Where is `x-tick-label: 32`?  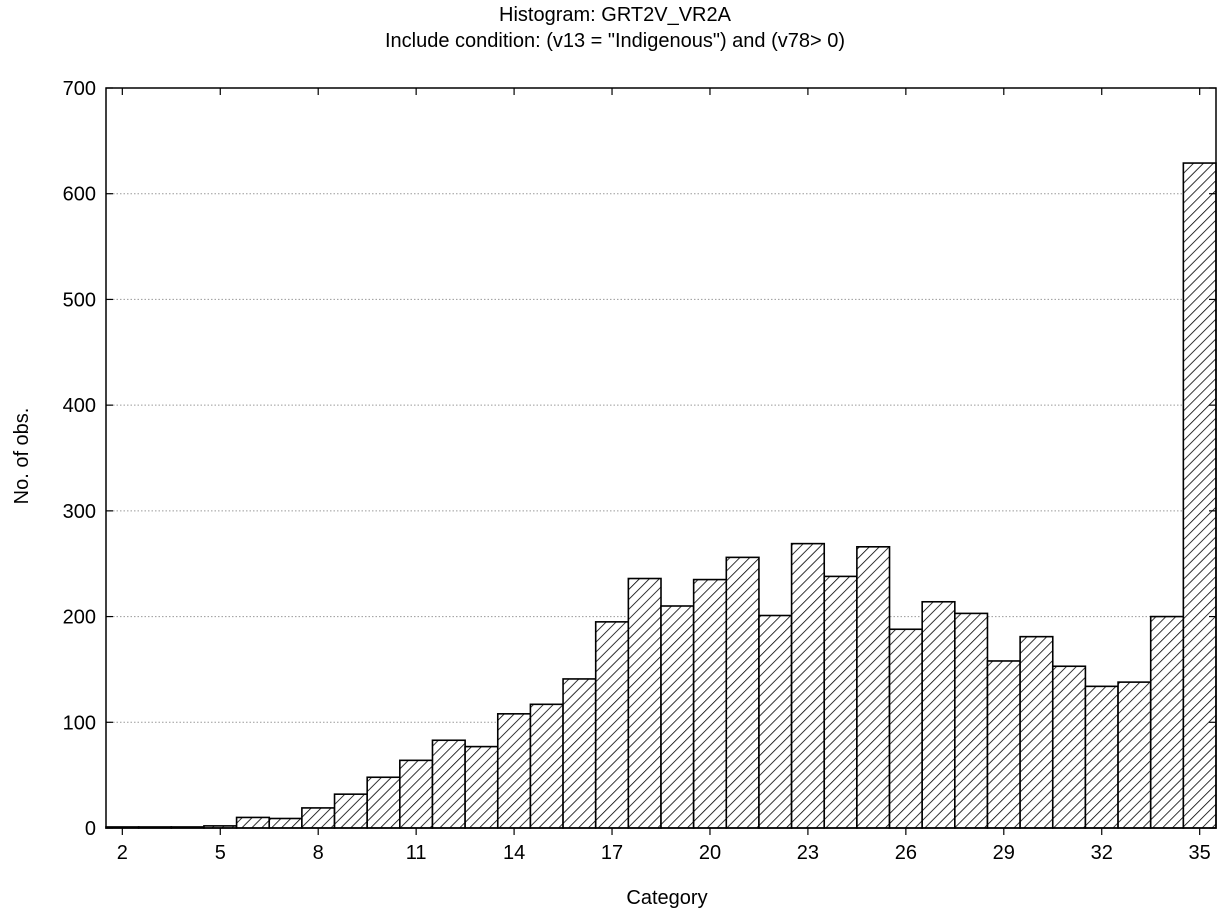
x-tick-label: 32 is located at coordinates (1102, 853).